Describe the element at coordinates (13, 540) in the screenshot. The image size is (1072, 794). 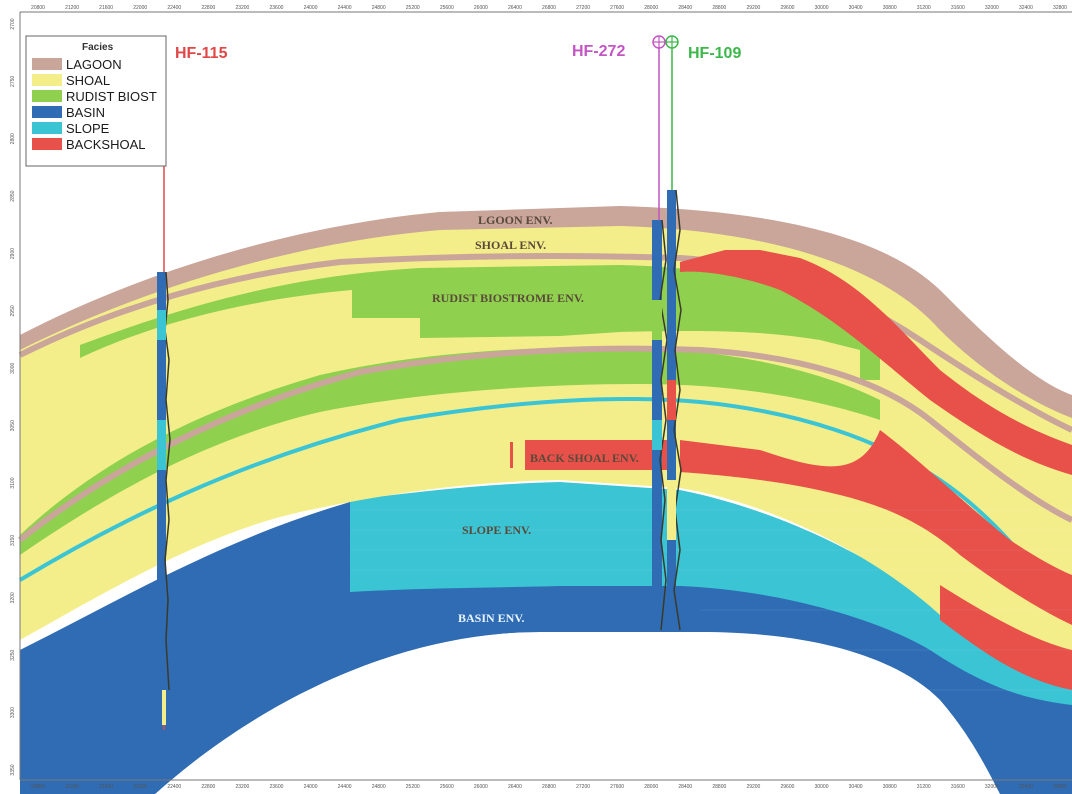
I see `axis-tick-label: 3150` at that location.